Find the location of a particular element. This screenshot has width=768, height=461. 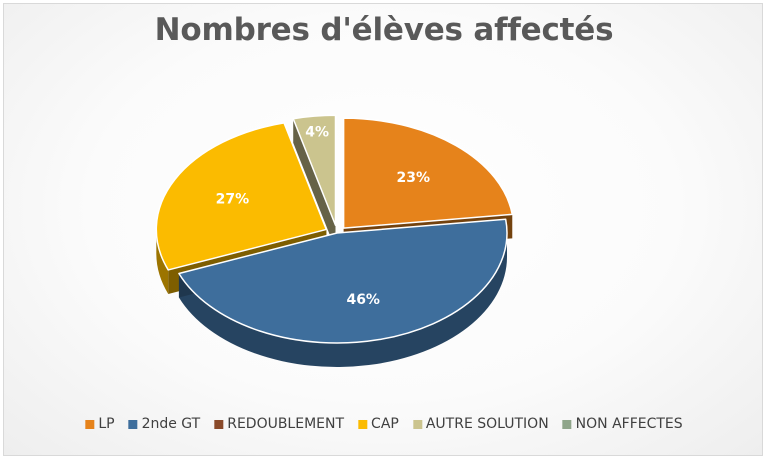

legend-label: 2nde GT is located at coordinates (171, 424).